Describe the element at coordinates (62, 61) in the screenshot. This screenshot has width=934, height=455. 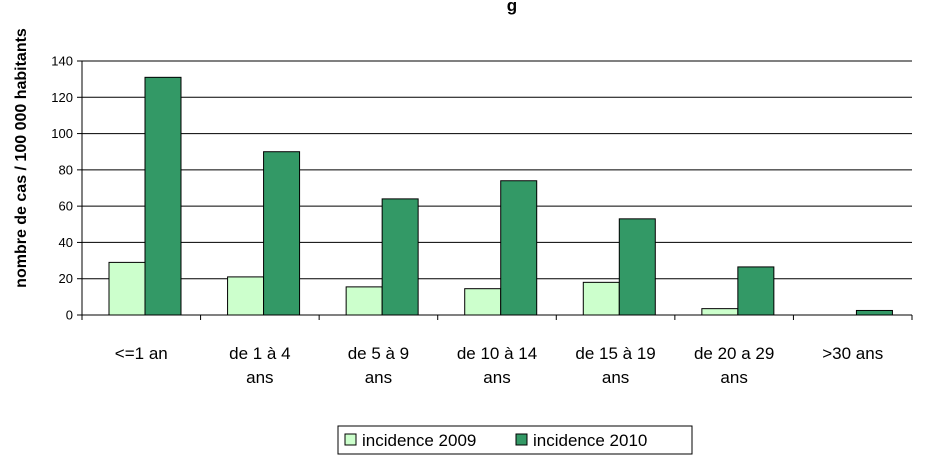
I see `y-tick-label: 140` at that location.